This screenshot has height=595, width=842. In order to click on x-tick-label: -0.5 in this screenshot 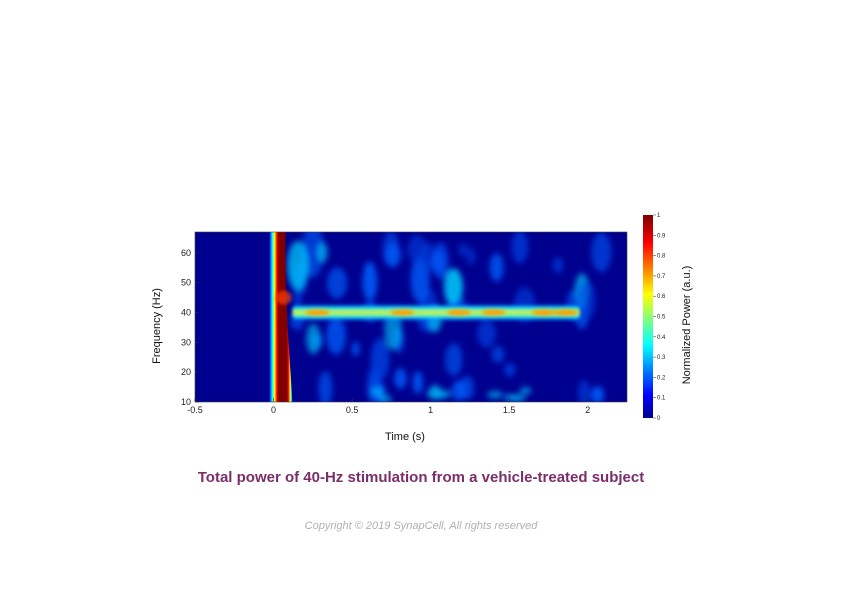, I will do `click(195, 410)`.